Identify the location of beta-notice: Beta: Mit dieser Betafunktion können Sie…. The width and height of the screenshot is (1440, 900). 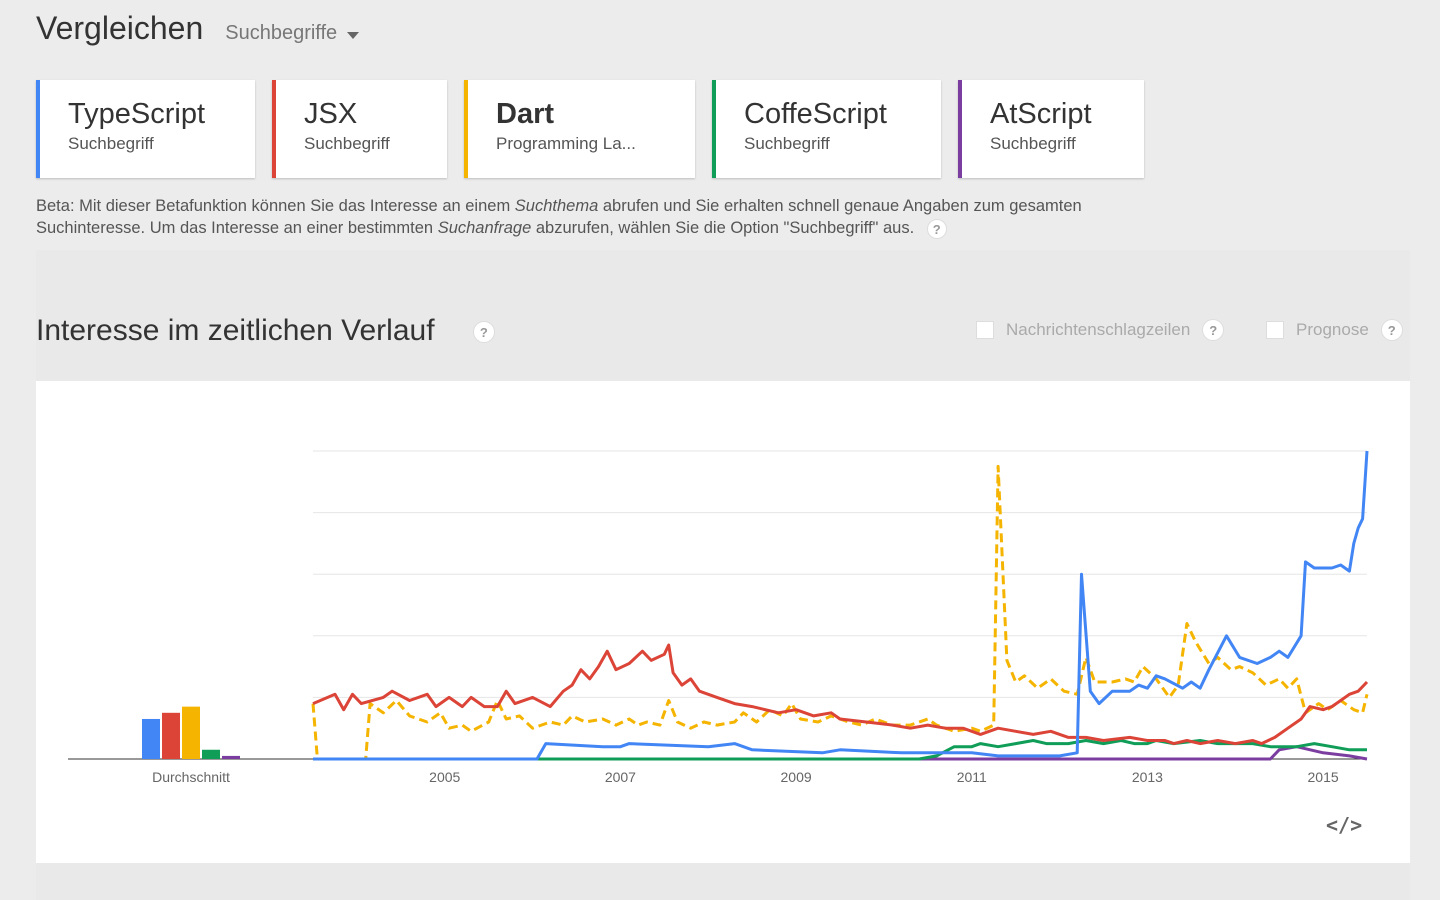
(581, 217).